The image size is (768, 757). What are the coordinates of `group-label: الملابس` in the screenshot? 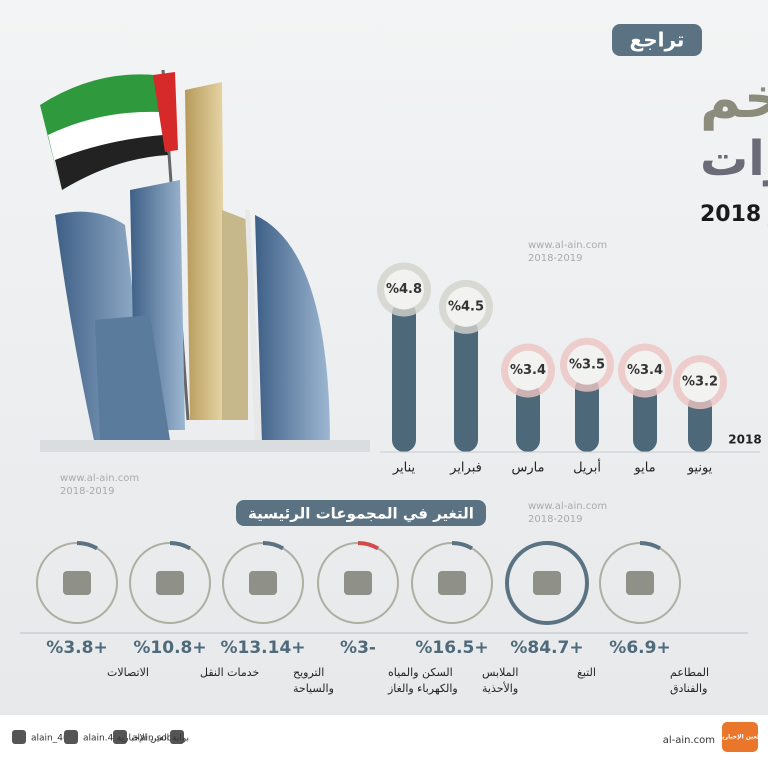 It's located at (500, 672).